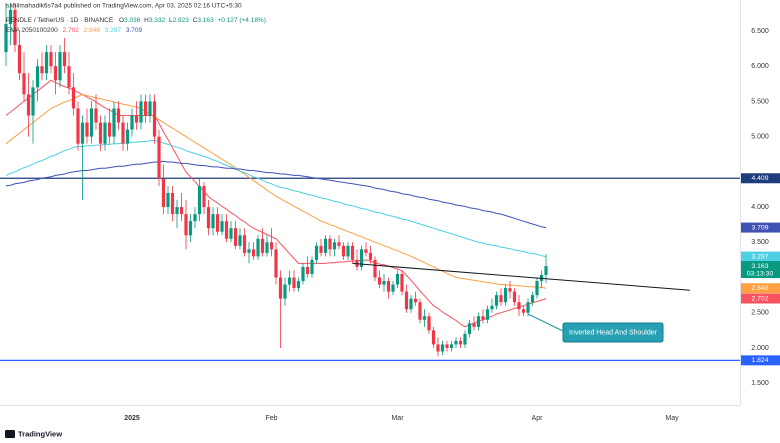 Image resolution: width=780 pixels, height=443 pixels. I want to click on price-tag-label: 1.824, so click(759, 360).